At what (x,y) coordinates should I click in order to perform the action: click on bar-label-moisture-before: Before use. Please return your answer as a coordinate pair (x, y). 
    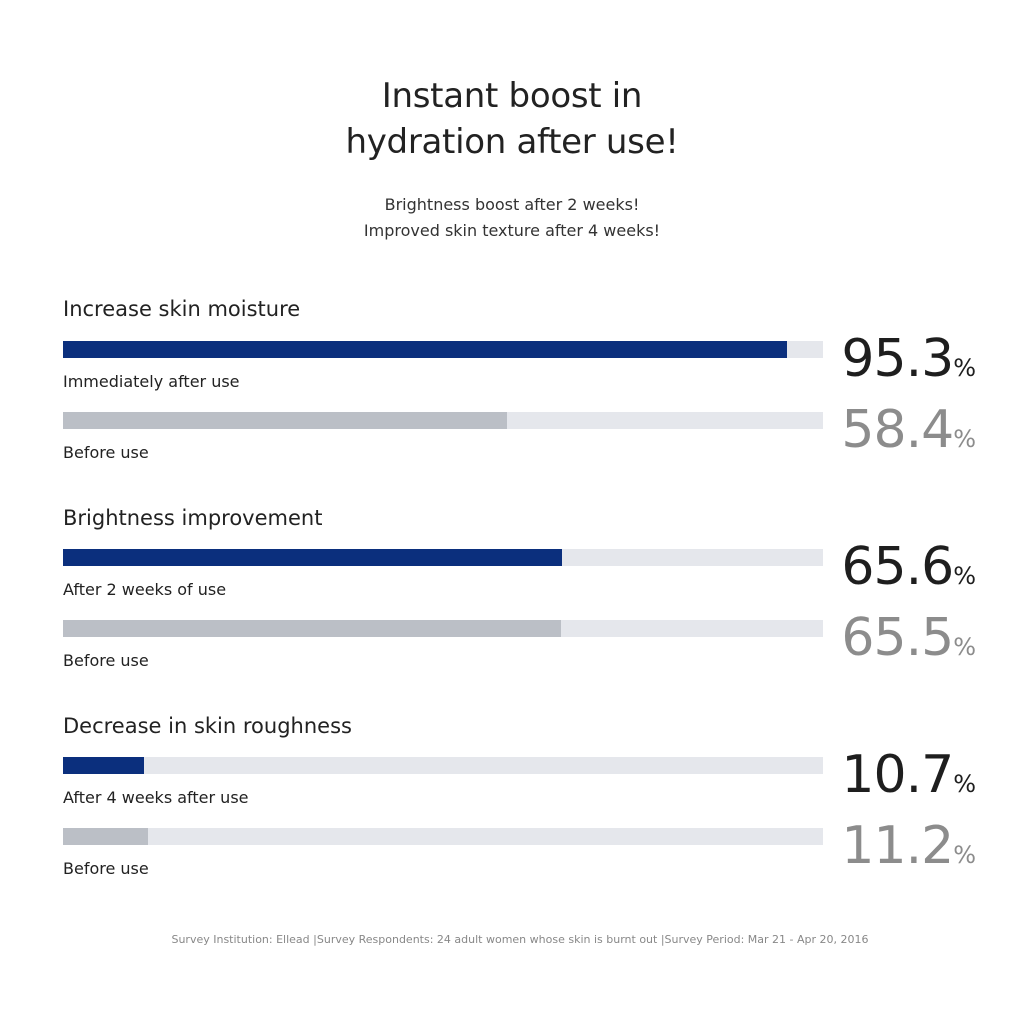
    Looking at the image, I should click on (106, 452).